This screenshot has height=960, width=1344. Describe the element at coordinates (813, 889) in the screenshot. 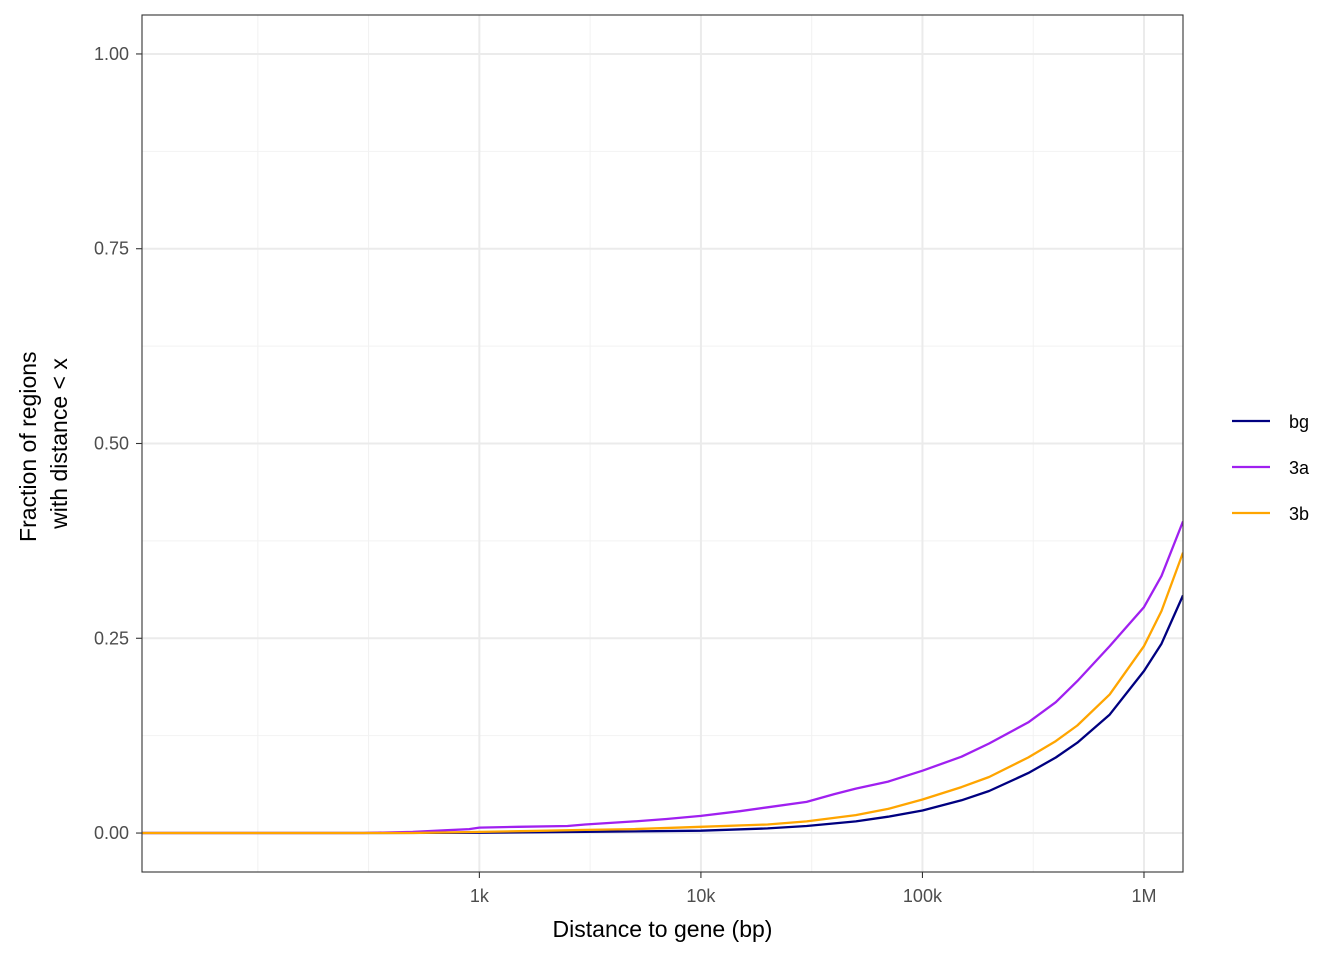

I see `x-axis: 1k 10k 100k 1M` at that location.